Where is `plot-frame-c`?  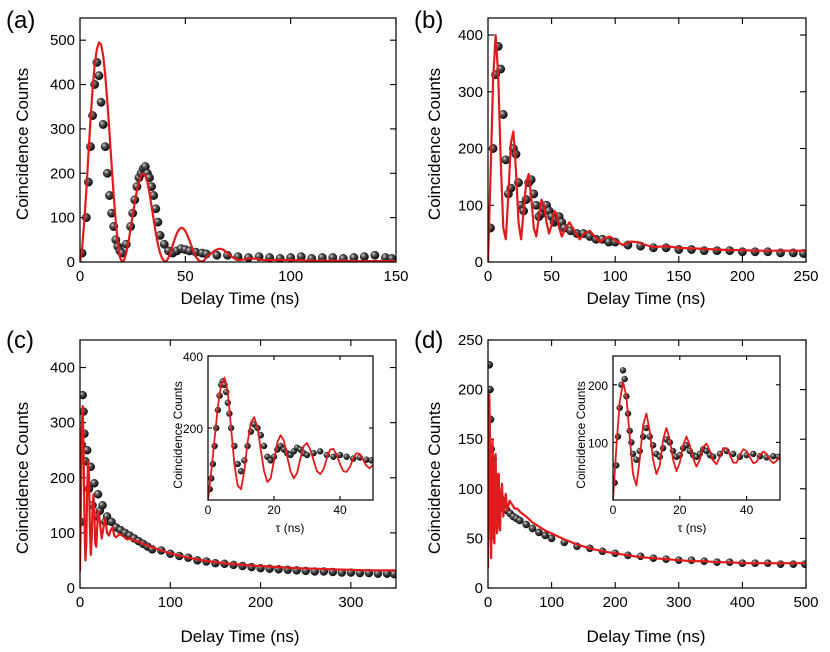
plot-frame-c is located at coordinates (238, 464).